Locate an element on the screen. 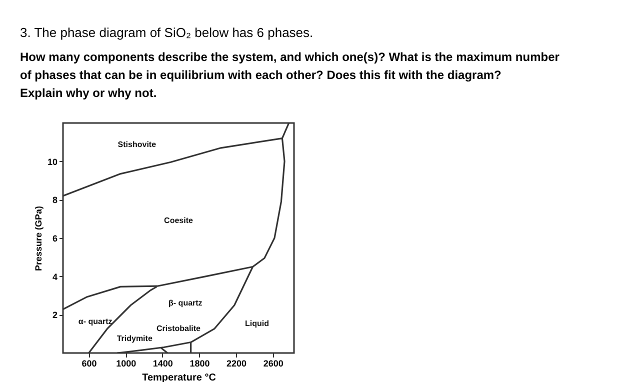 This screenshot has width=620, height=382. annotation: Coesite is located at coordinates (179, 220).